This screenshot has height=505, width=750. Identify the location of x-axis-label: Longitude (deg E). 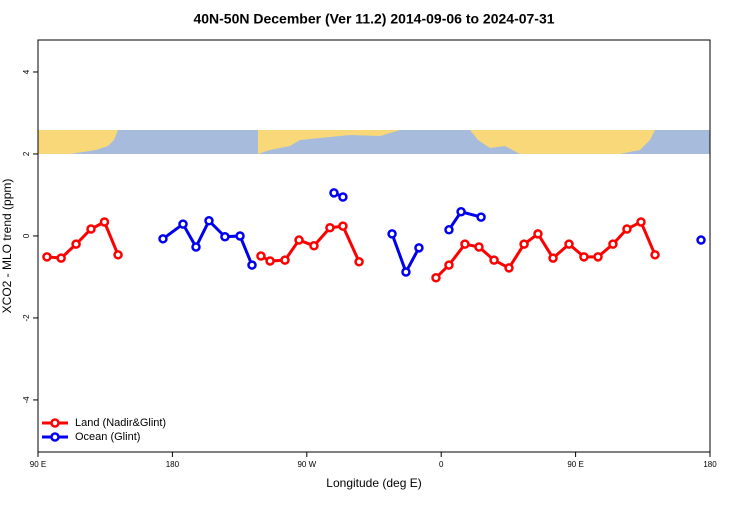
(373, 483).